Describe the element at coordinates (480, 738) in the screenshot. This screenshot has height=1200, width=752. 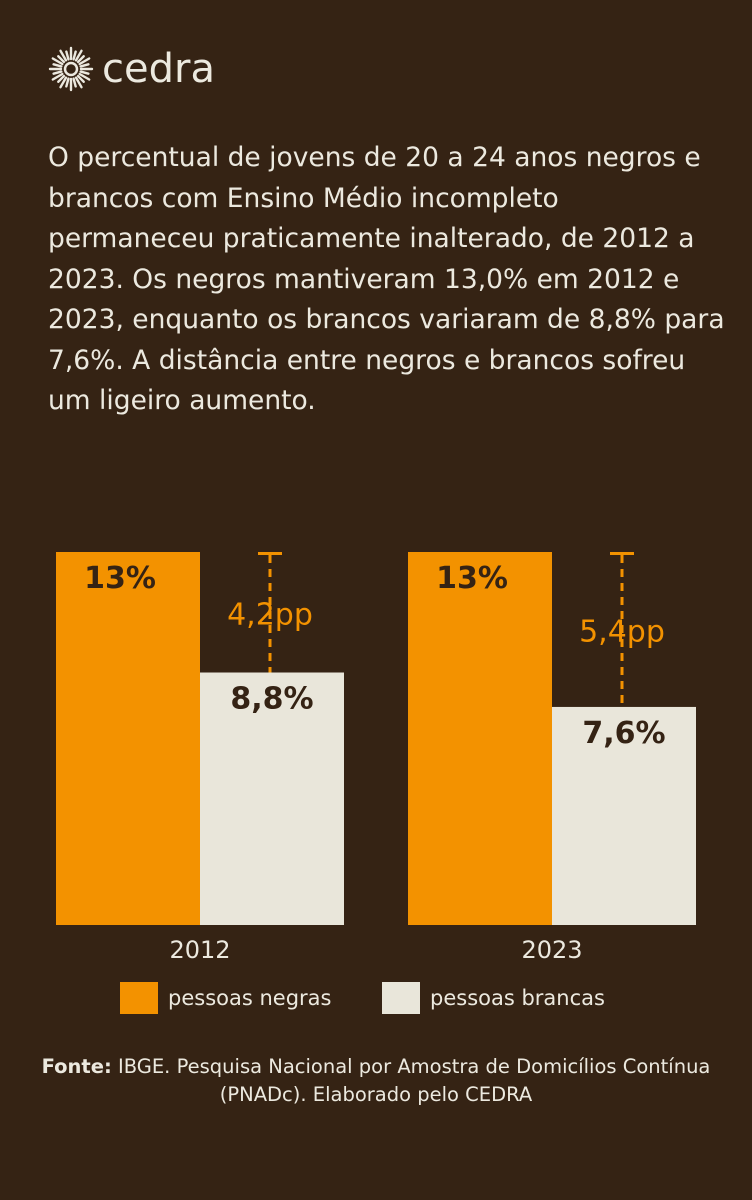
I see `bar-negras-2023` at that location.